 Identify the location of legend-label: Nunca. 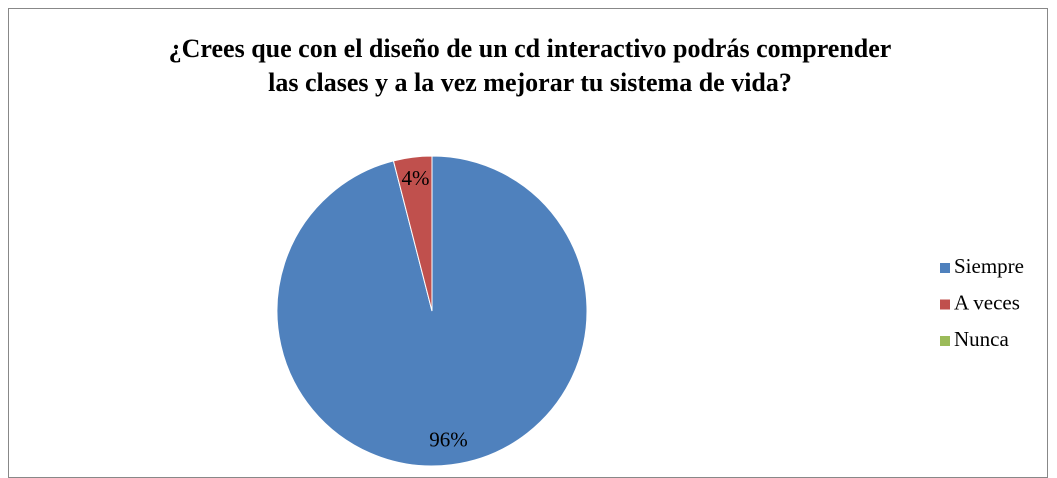
(981, 339).